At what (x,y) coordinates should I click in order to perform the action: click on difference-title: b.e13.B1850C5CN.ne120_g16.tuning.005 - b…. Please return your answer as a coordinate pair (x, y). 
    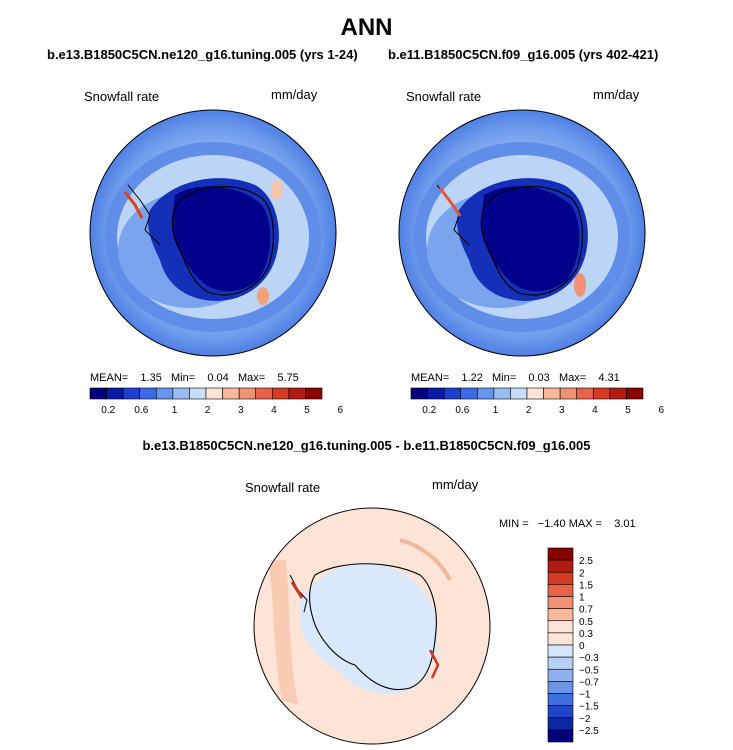
    Looking at the image, I should click on (366, 445).